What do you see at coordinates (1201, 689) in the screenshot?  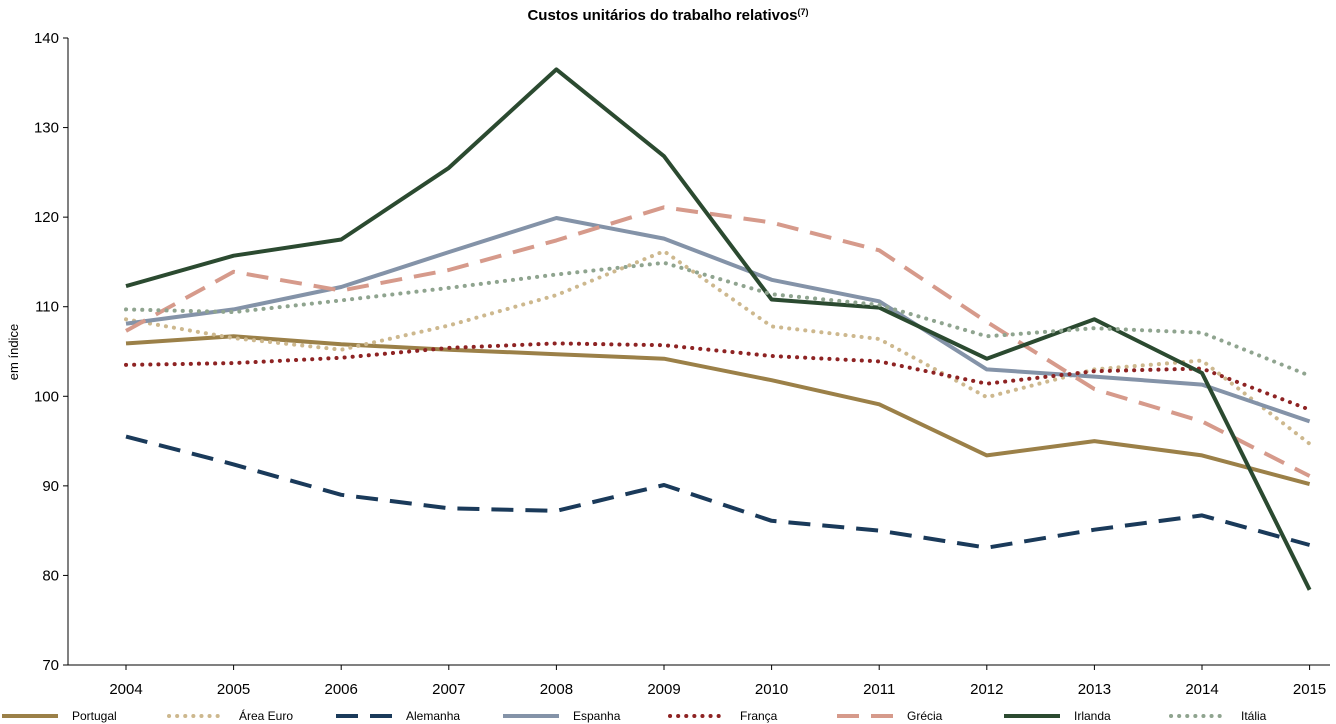 I see `x-tick-label: 2014` at bounding box center [1201, 689].